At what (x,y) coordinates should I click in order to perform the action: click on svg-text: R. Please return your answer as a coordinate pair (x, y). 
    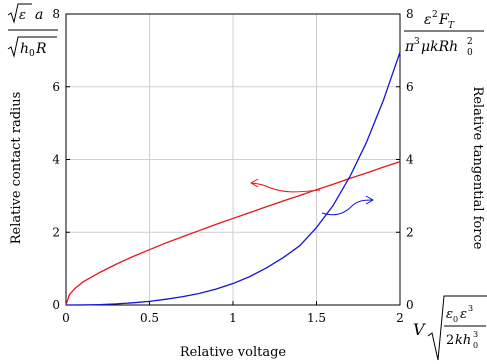
    Looking at the image, I should click on (41, 49).